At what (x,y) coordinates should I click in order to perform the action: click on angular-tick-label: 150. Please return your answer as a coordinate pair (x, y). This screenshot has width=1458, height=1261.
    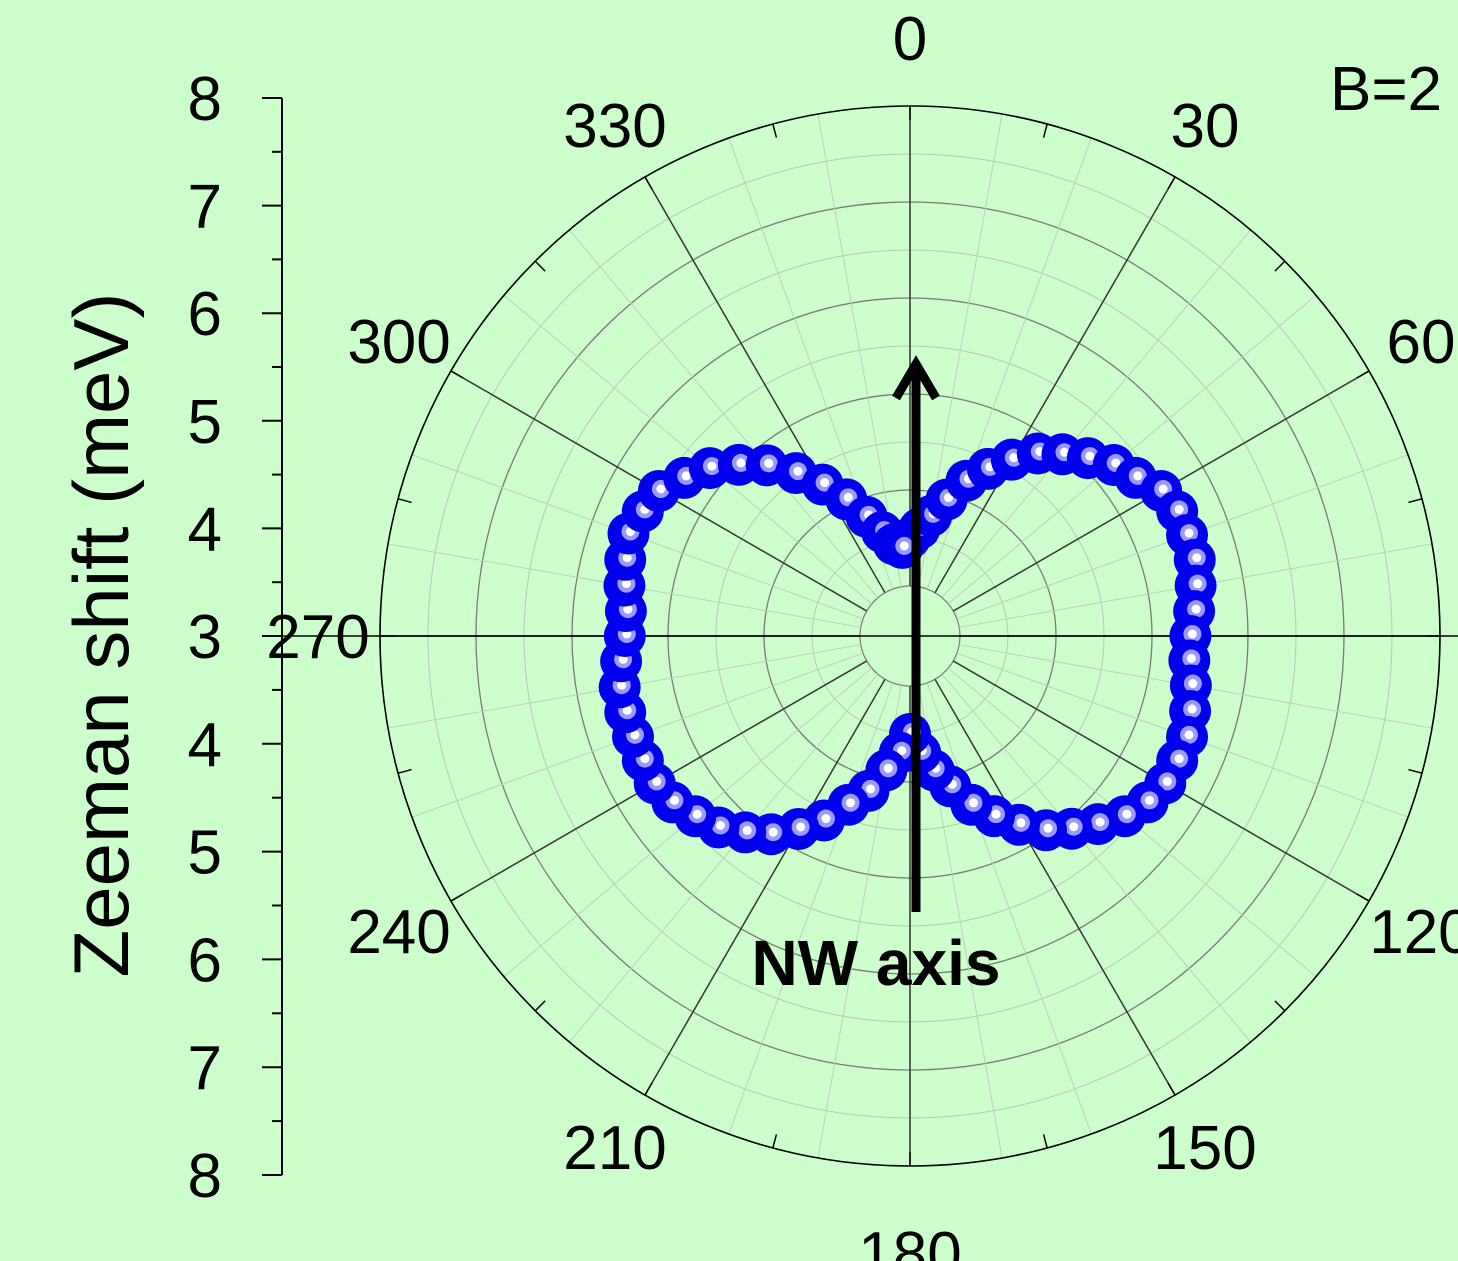
    Looking at the image, I should click on (1204, 1148).